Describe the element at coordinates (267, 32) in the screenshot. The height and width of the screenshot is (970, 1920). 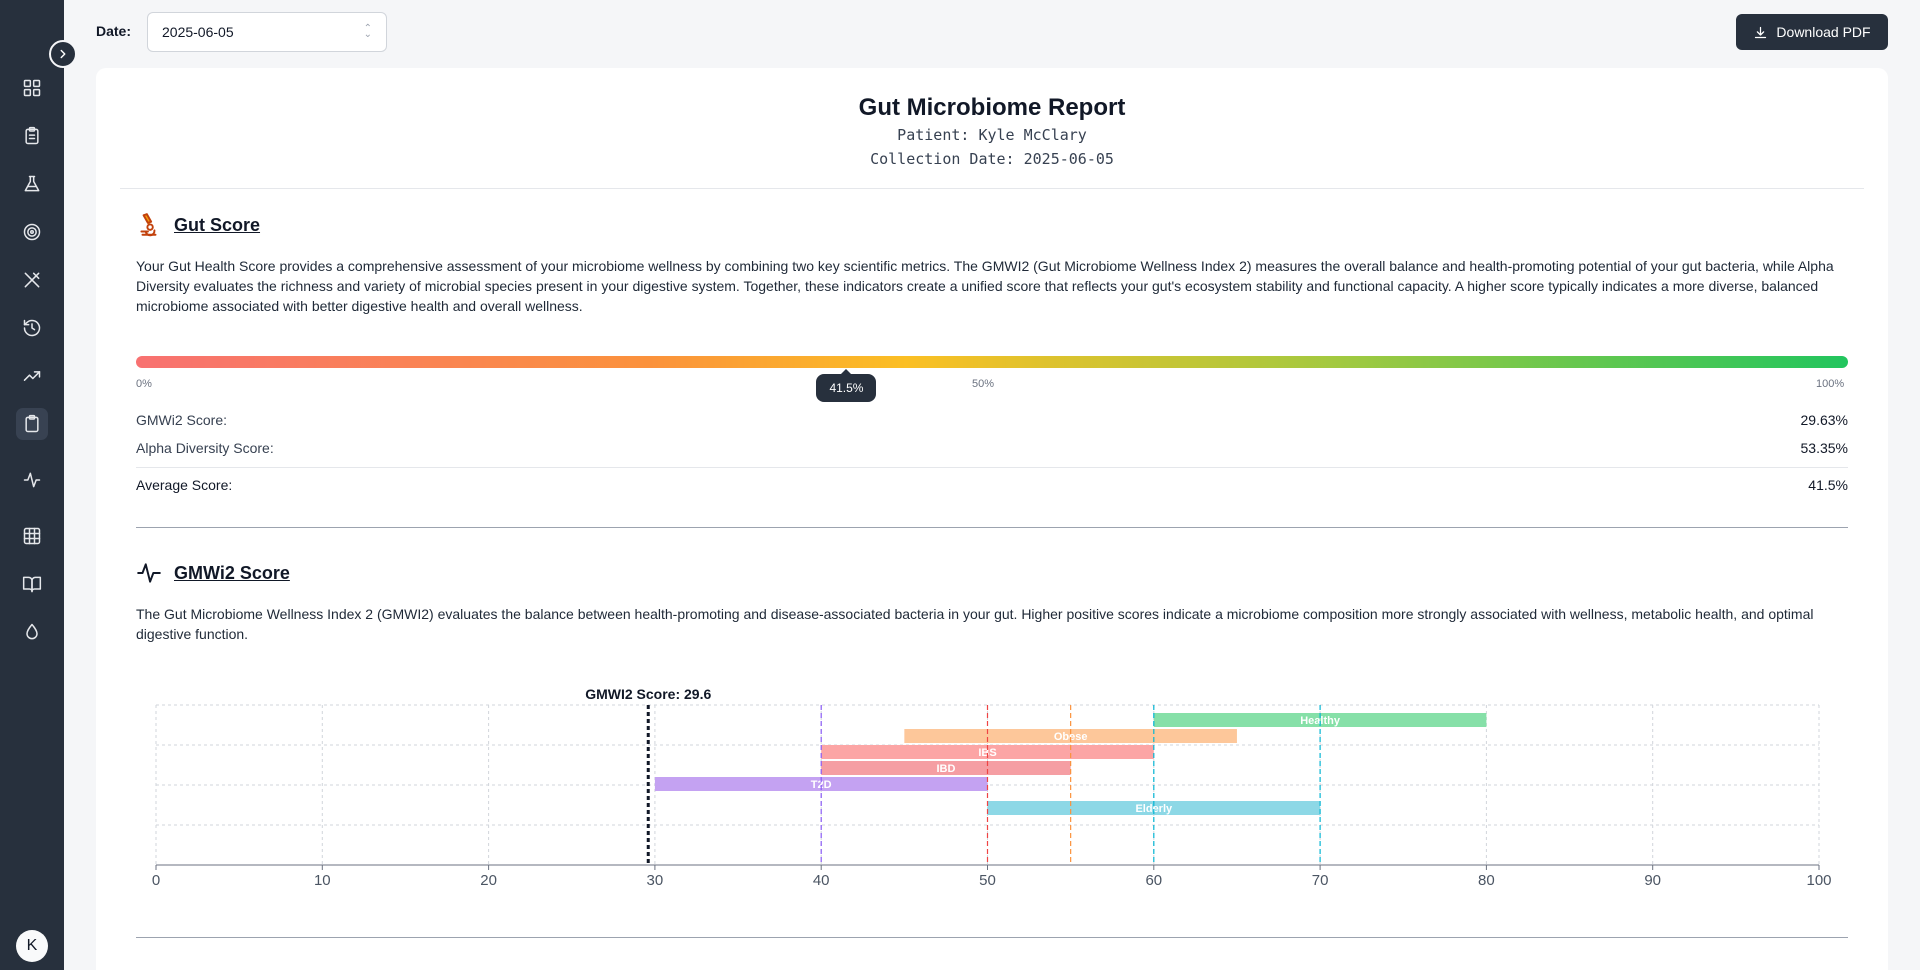
I see `date-select: 2025-06-05 ⌃ ⌄` at that location.